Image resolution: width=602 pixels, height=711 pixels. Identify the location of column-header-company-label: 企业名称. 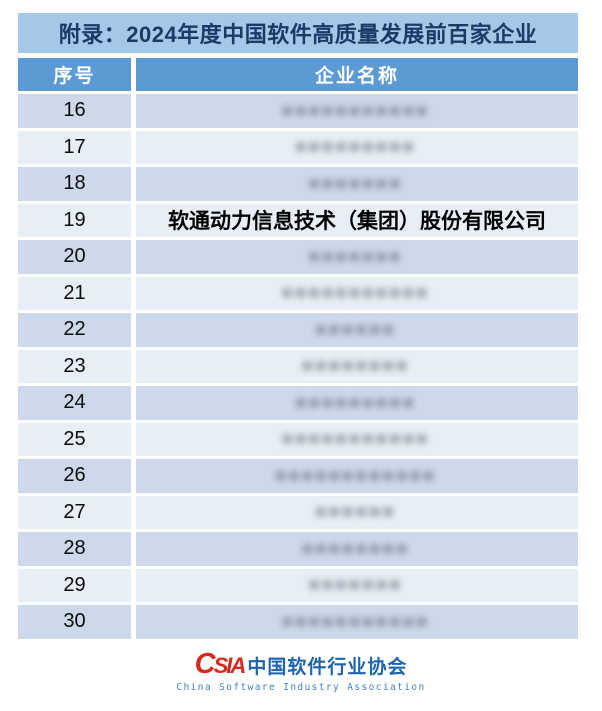
(356, 76).